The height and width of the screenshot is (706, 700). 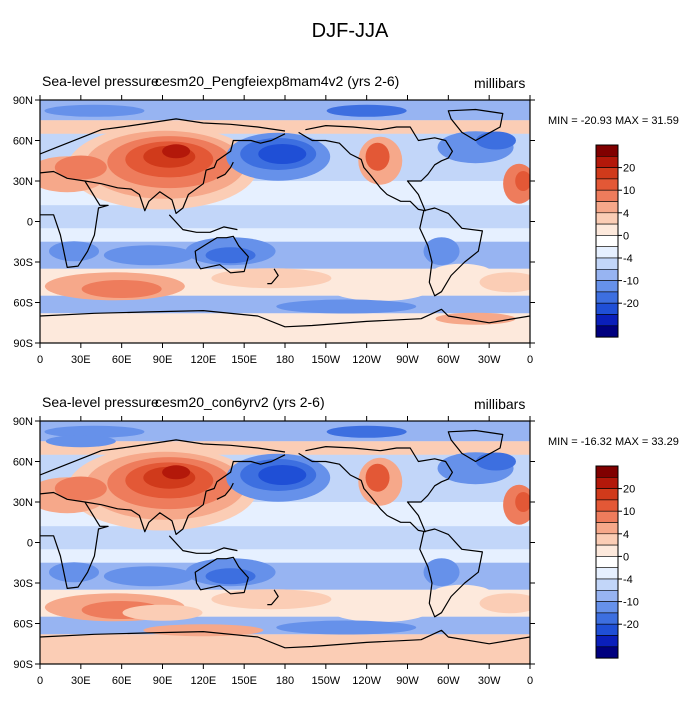 What do you see at coordinates (628, 259) in the screenshot?
I see `colorbar-label: -4` at bounding box center [628, 259].